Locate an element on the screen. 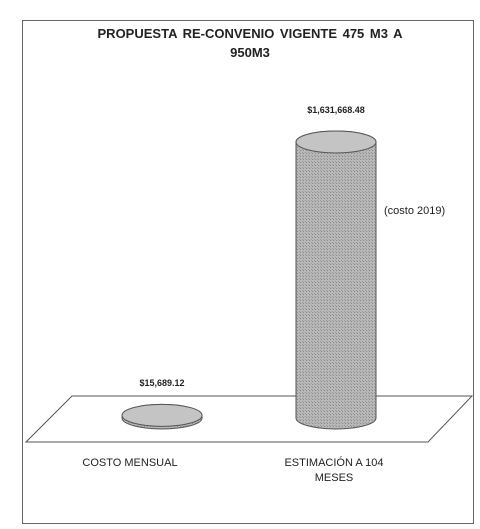 The width and height of the screenshot is (480, 529). cylinder is located at coordinates (336, 280).